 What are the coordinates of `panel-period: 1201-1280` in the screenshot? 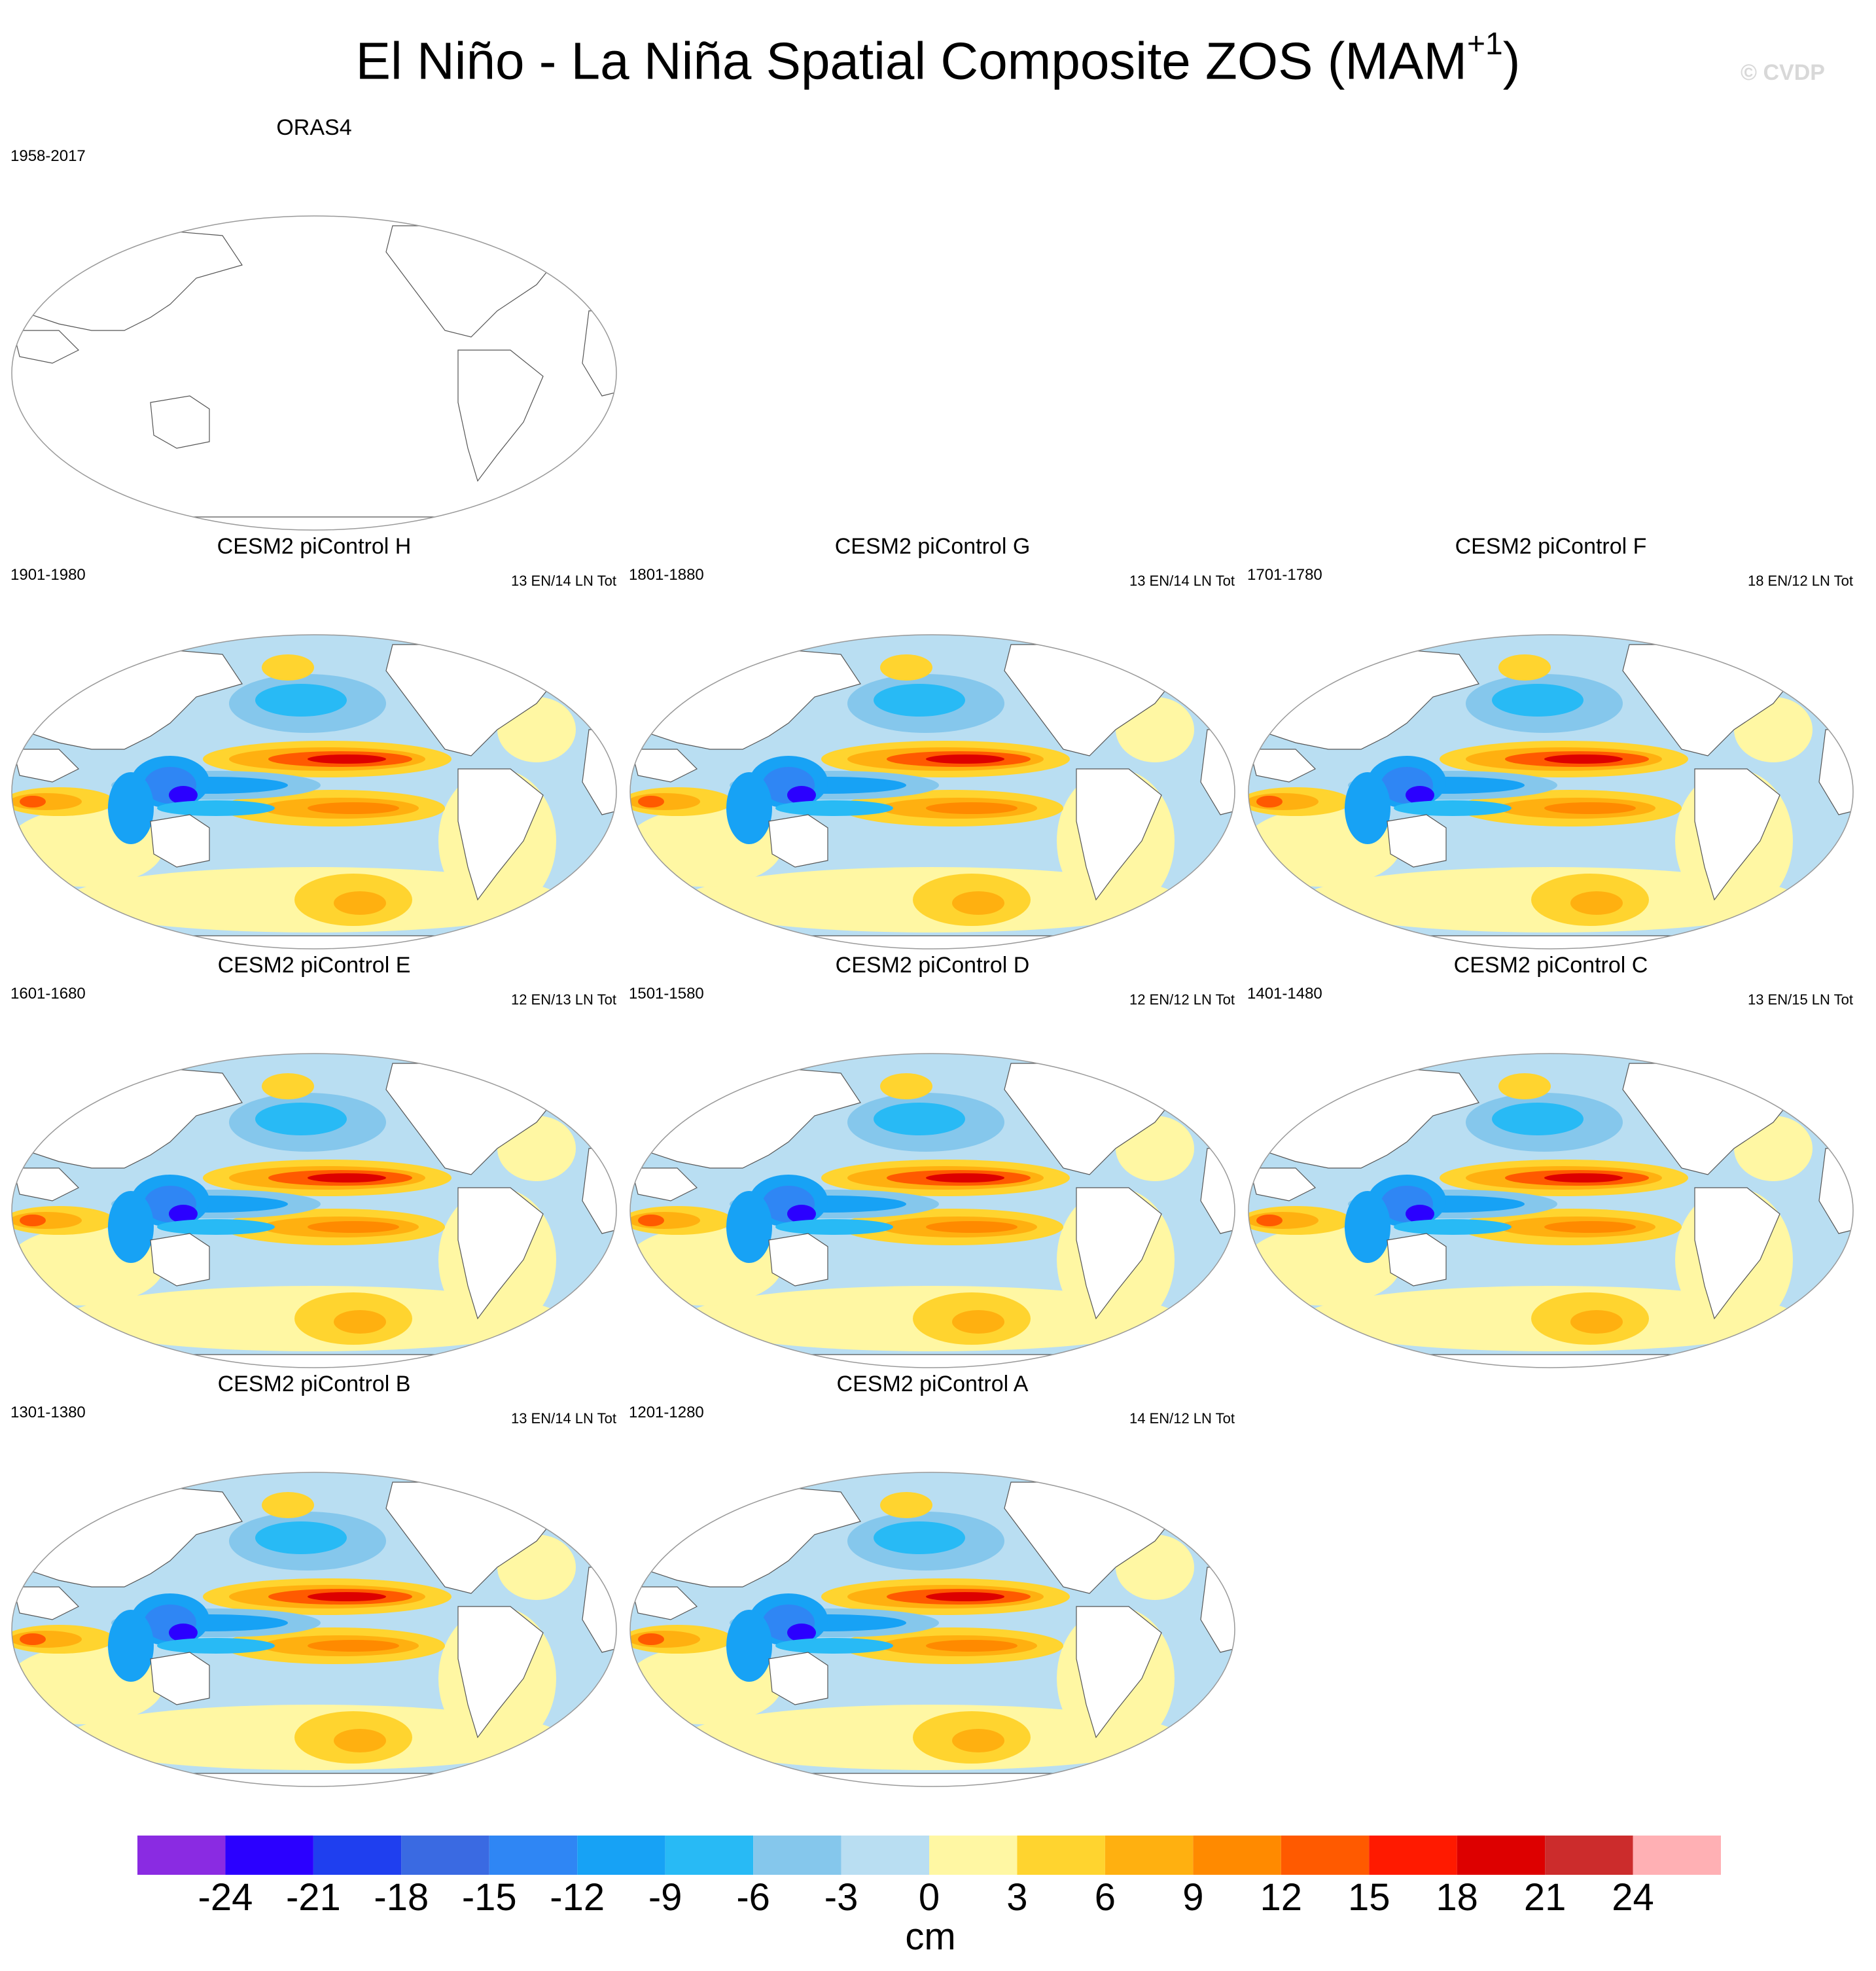 It's located at (666, 1412).